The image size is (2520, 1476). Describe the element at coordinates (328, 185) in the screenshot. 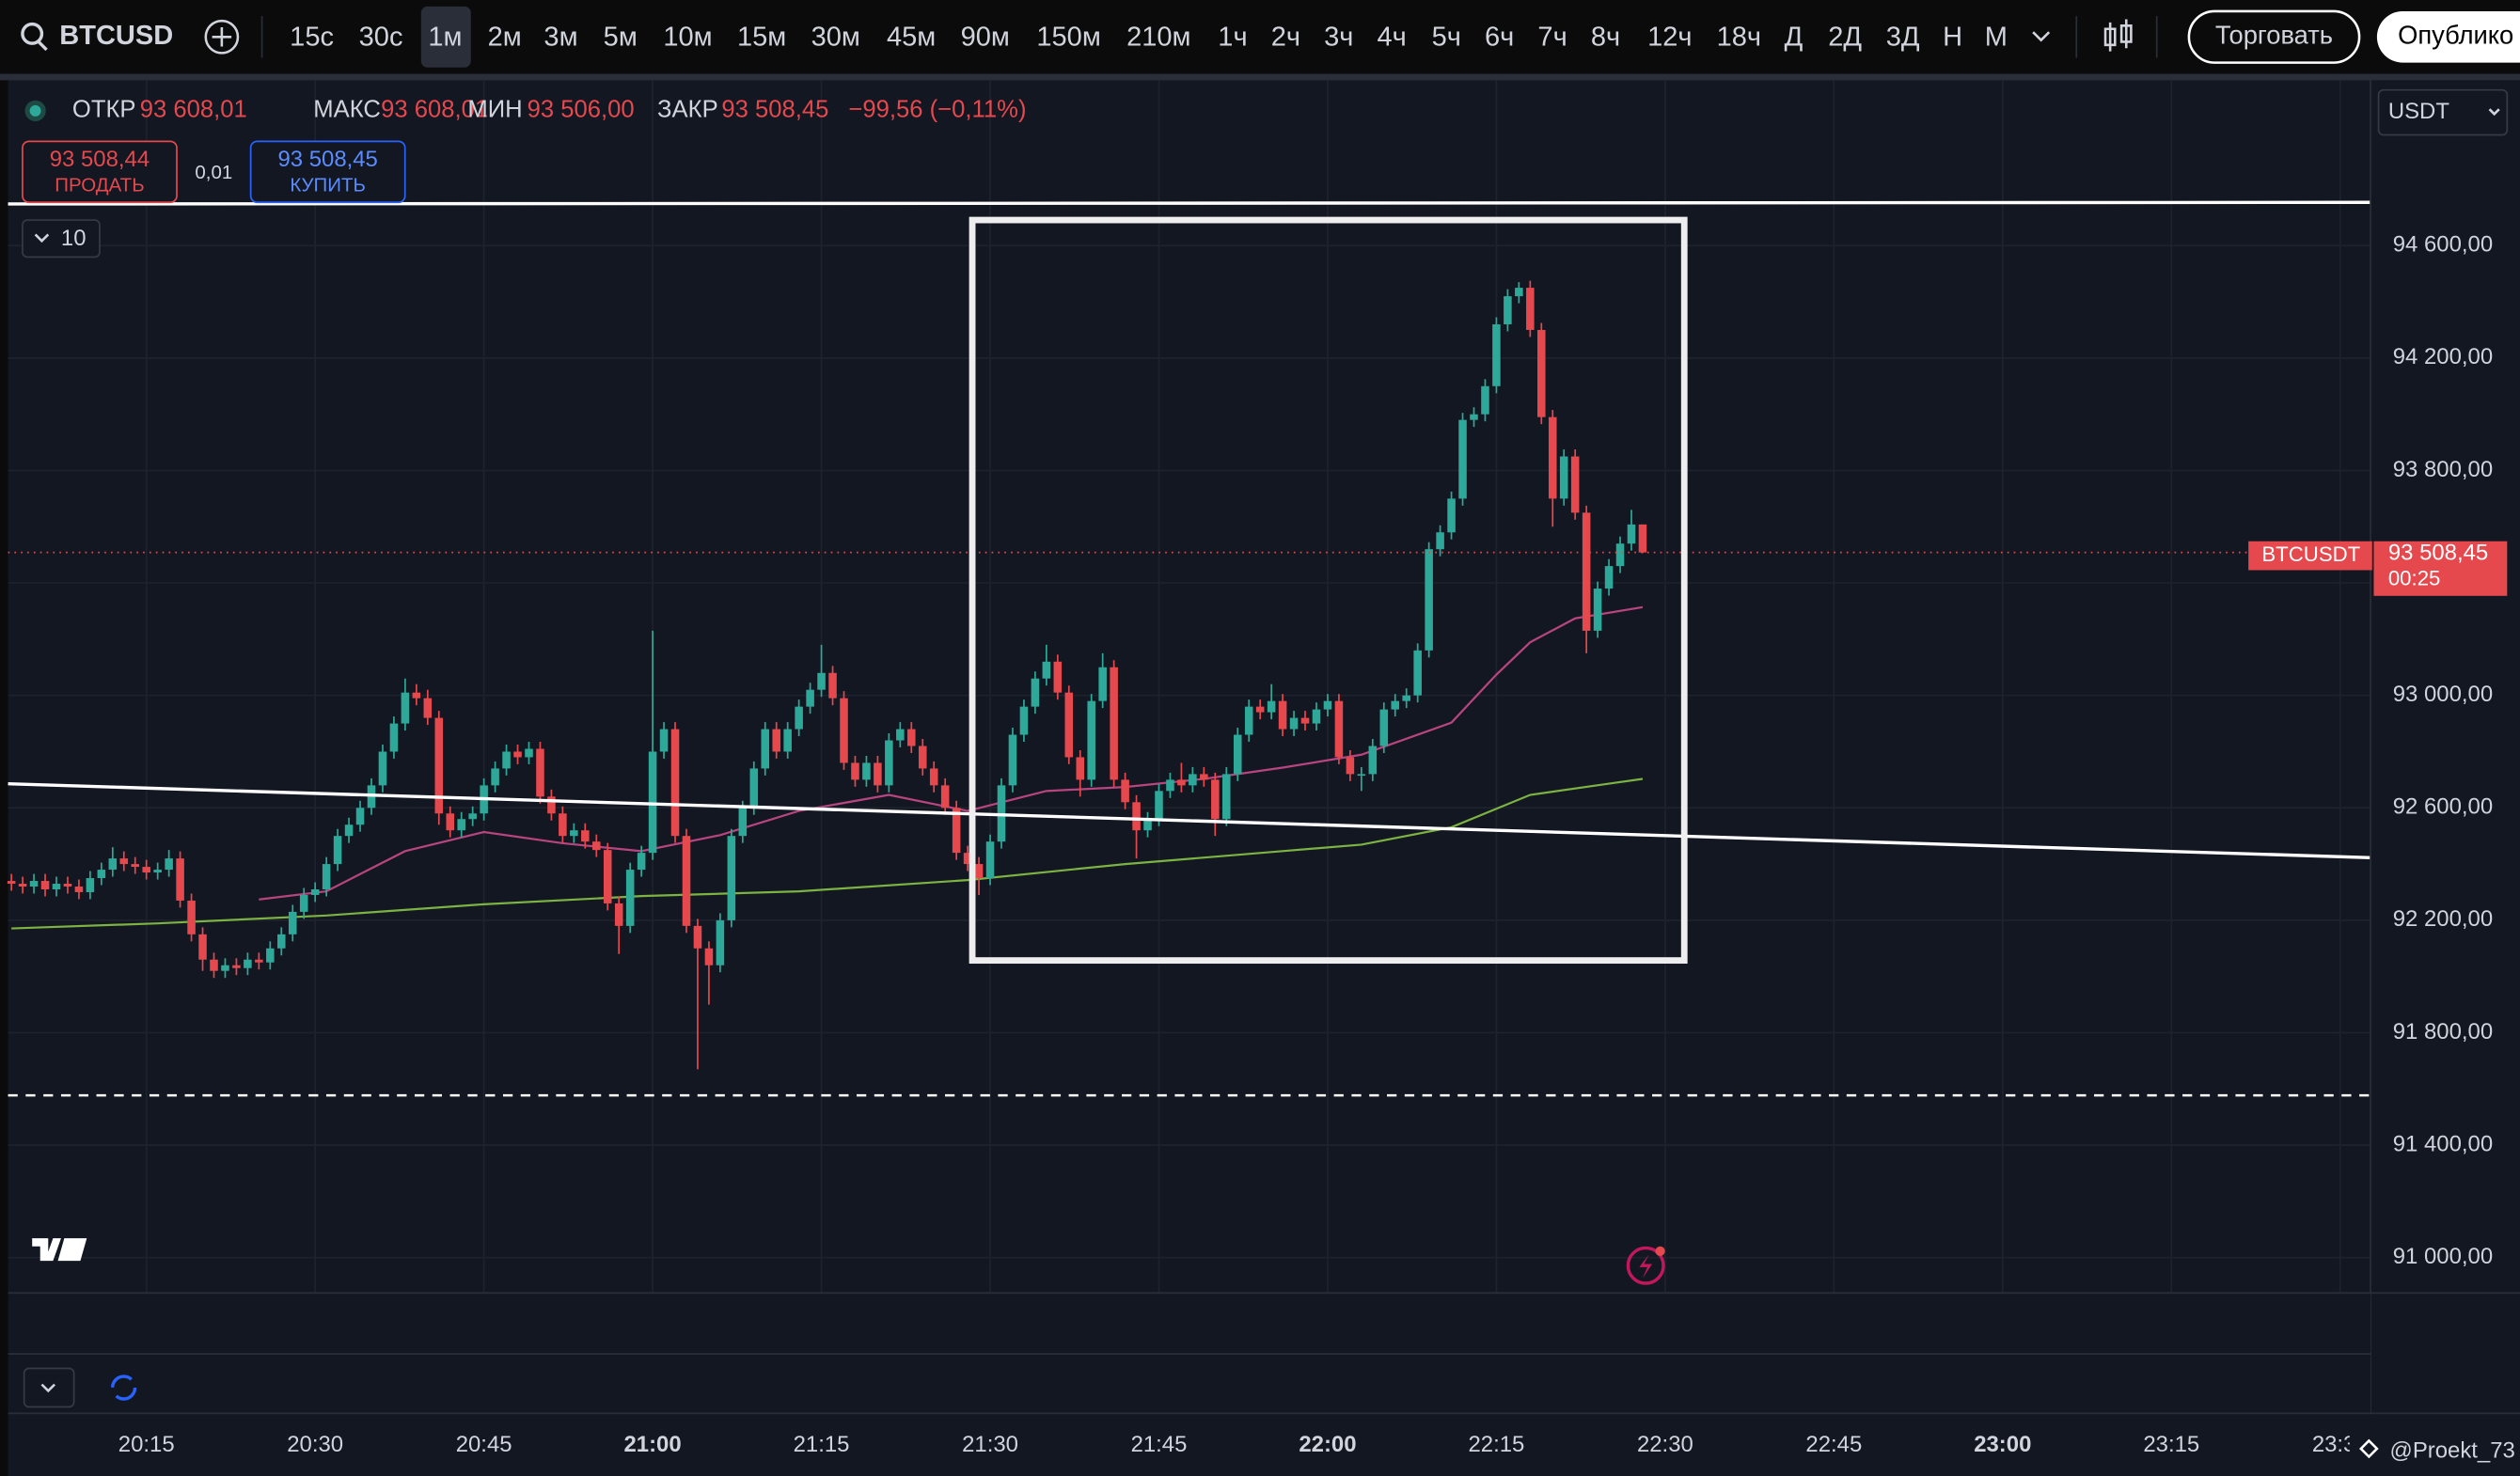

I see `buy-label: КУПИТЬ` at that location.